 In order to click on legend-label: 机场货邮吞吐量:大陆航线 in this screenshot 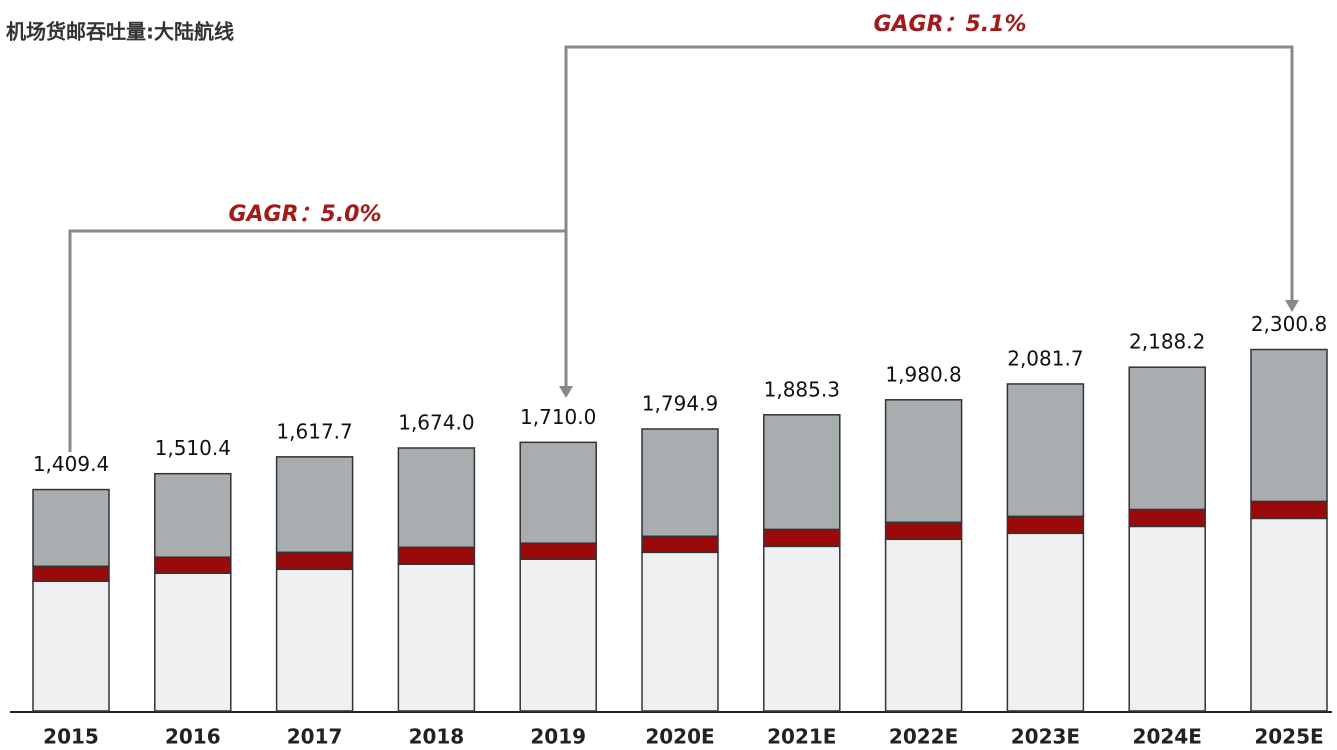, I will do `click(120, 32)`.